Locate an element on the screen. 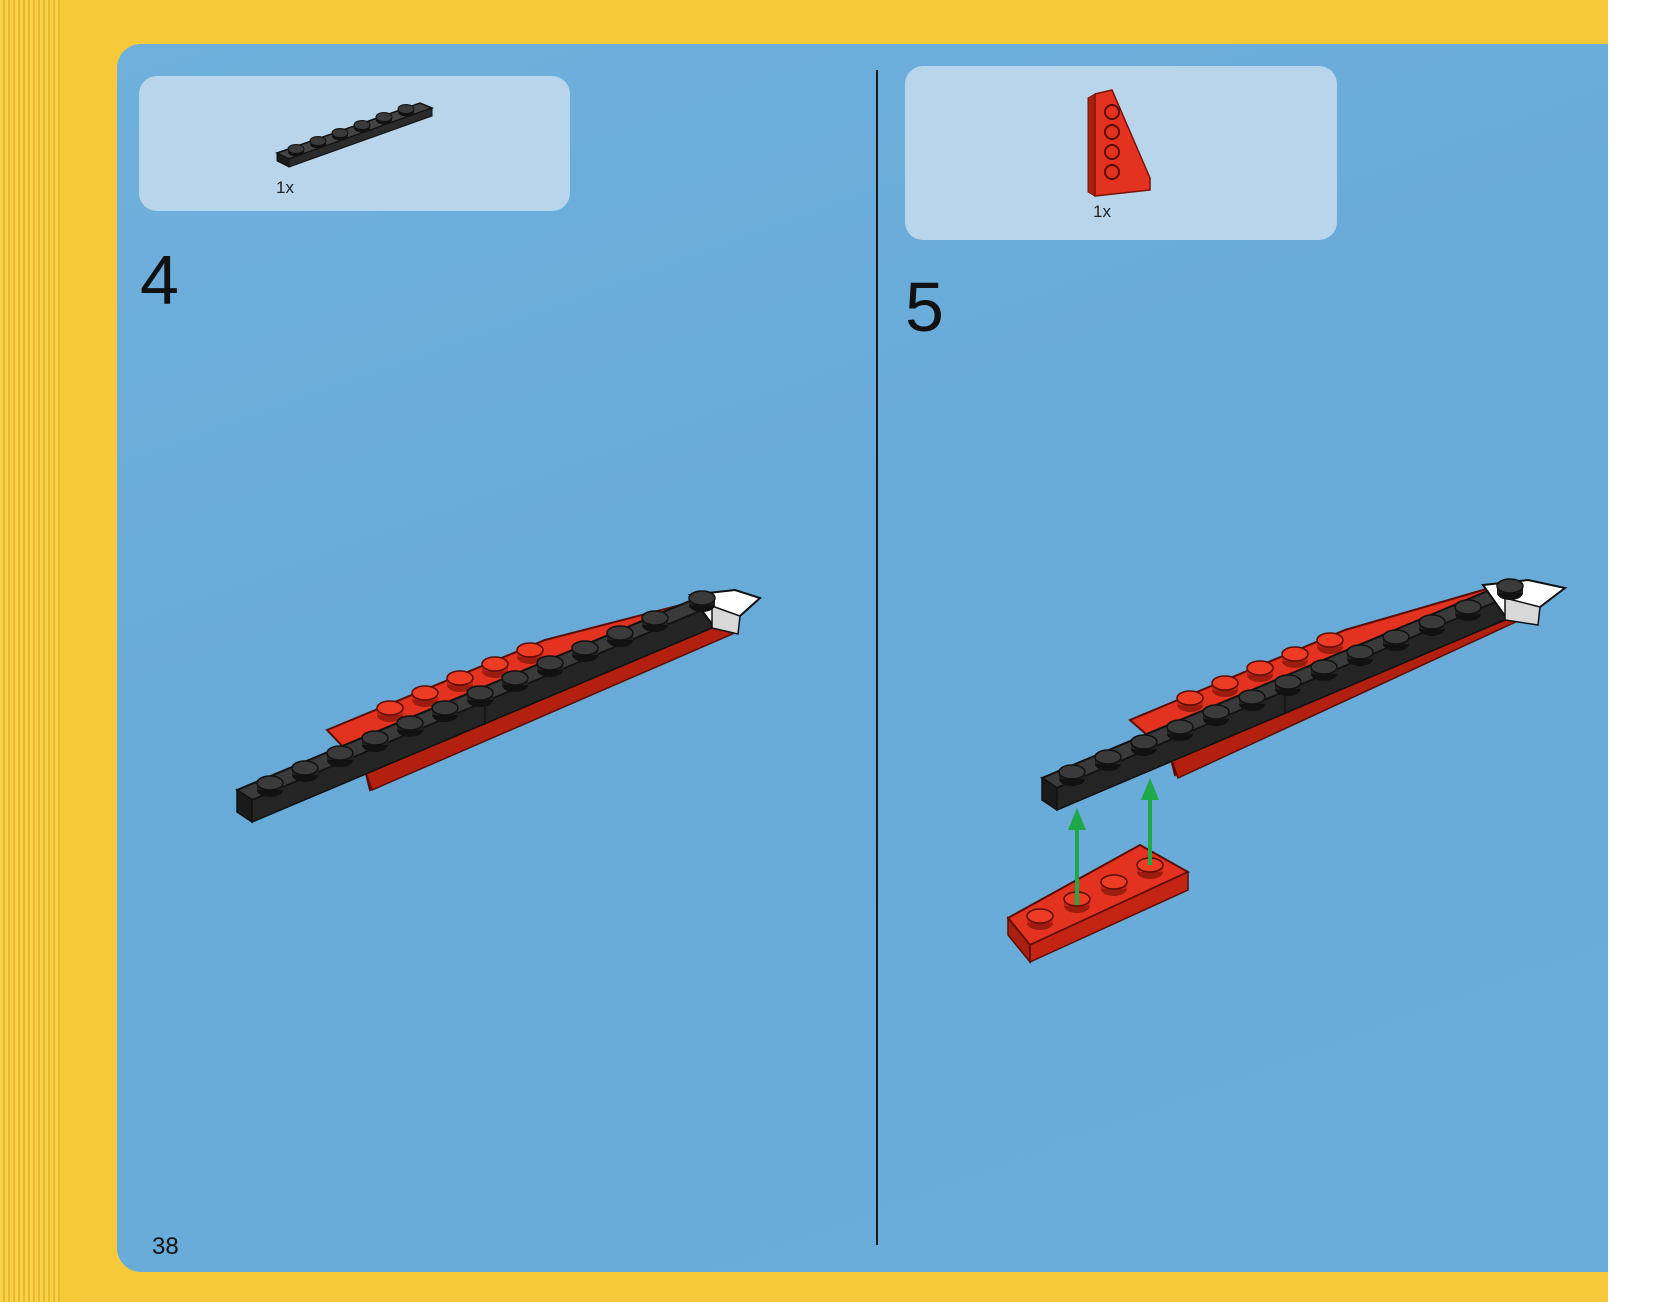 The width and height of the screenshot is (1663, 1302). scan-margin is located at coordinates (1635, 651).